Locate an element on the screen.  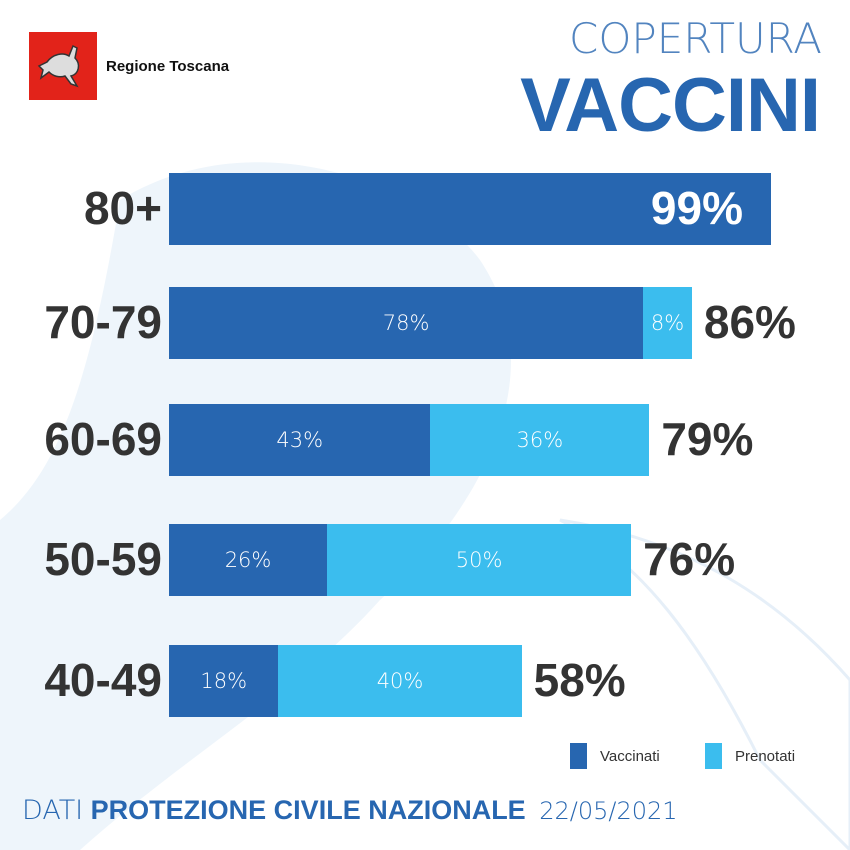
title-line1: COPERTURA is located at coordinates (695, 38).